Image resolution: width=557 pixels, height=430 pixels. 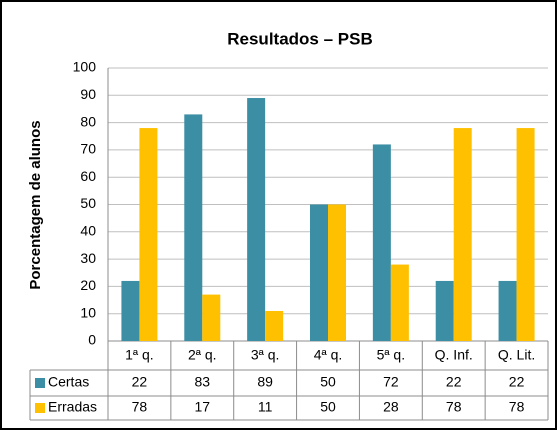 I want to click on y-tick-label: 60, so click(x=88, y=176).